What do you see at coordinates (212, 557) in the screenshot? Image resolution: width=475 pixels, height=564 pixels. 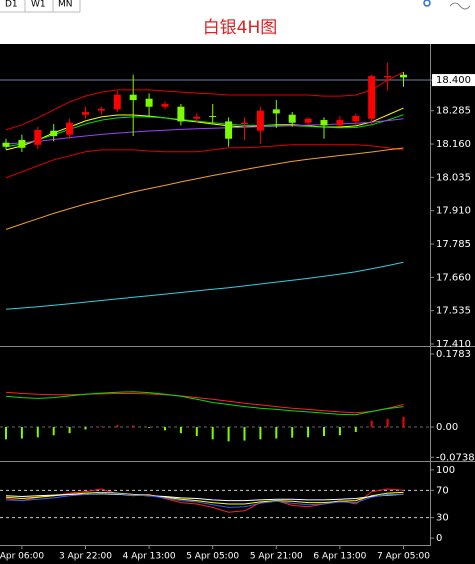 I see `x-tick-label: 5 Apr 05:00` at bounding box center [212, 557].